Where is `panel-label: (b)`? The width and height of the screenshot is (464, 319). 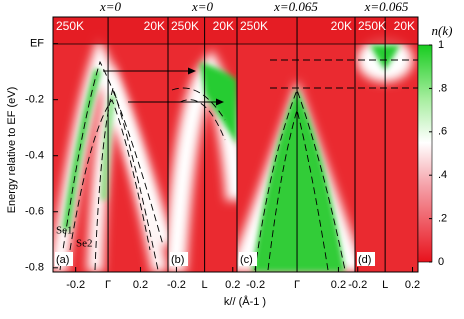
panel-label: (b) is located at coordinates (177, 260).